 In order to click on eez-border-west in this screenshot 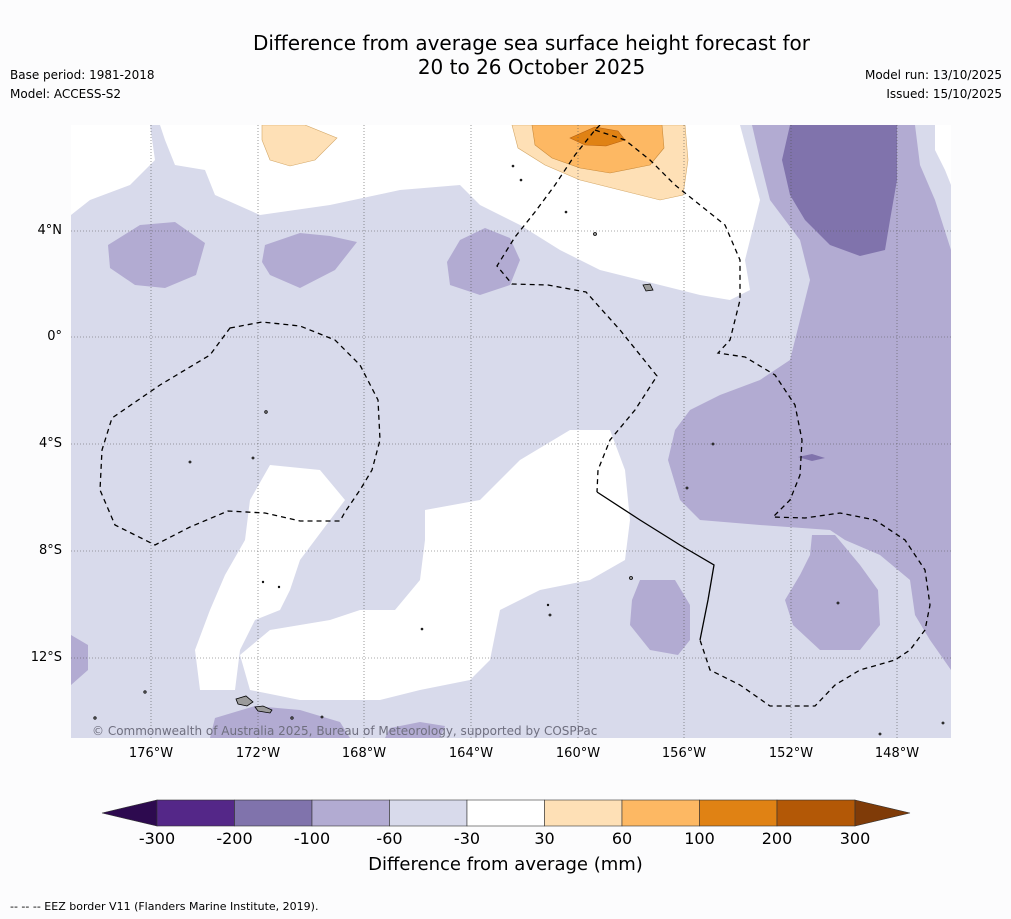, I will do `click(240, 433)`.